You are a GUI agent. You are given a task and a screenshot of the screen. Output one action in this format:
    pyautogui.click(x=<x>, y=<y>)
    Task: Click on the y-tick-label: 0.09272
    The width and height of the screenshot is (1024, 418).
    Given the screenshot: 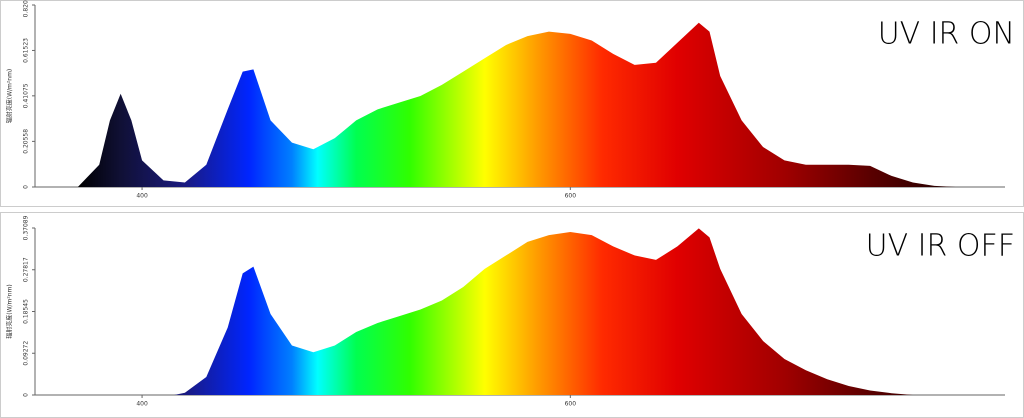 What is the action you would take?
    pyautogui.click(x=26, y=353)
    